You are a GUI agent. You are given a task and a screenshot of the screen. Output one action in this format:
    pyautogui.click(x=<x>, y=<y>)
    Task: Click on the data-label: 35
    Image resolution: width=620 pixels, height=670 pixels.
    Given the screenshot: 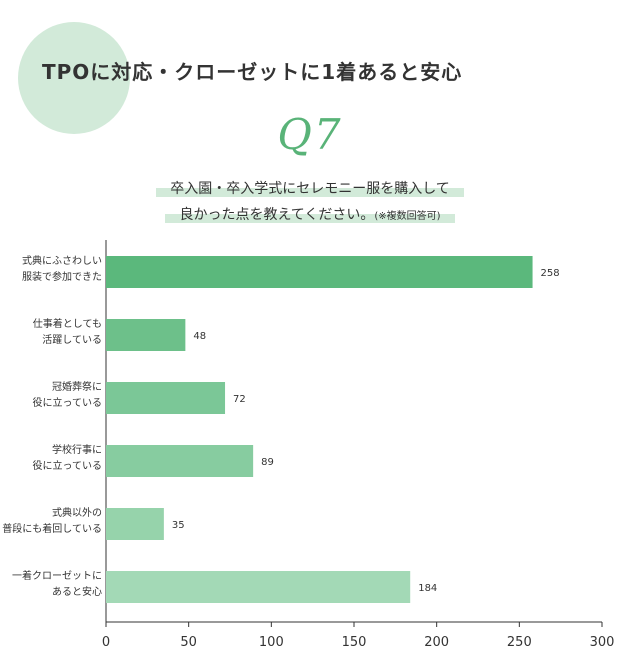 What is the action you would take?
    pyautogui.click(x=178, y=525)
    